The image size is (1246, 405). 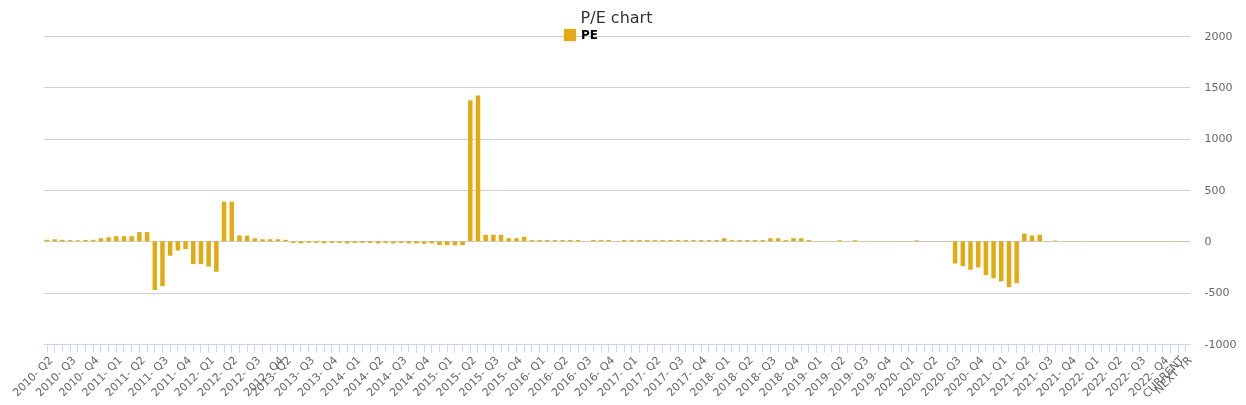 What do you see at coordinates (1218, 87) in the screenshot?
I see `y-tick-label: 1500` at bounding box center [1218, 87].